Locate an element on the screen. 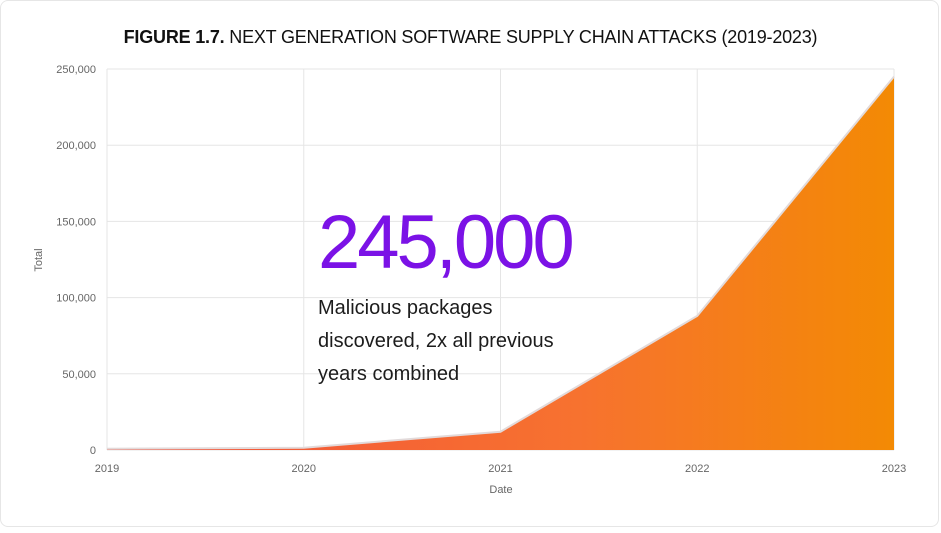 This screenshot has height=533, width=941. y-tick-label: 150,000 is located at coordinates (76, 222).